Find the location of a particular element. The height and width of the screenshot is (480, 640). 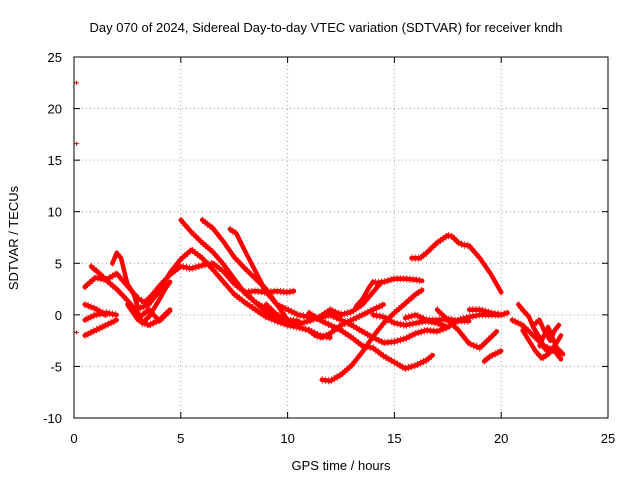

y-tick-label: 20 is located at coordinates (55, 109).